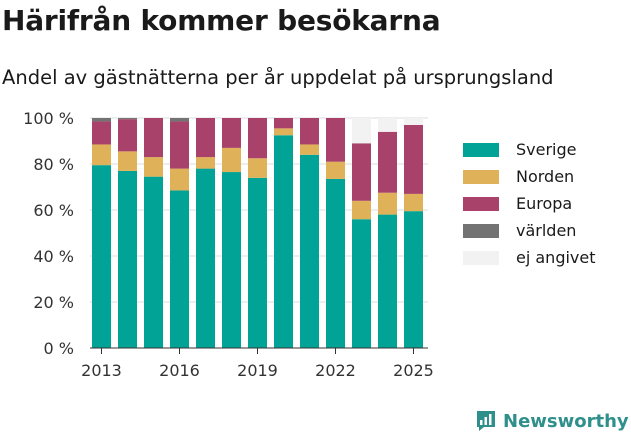  I want to click on y-tick-label: 20 %, so click(53, 302).